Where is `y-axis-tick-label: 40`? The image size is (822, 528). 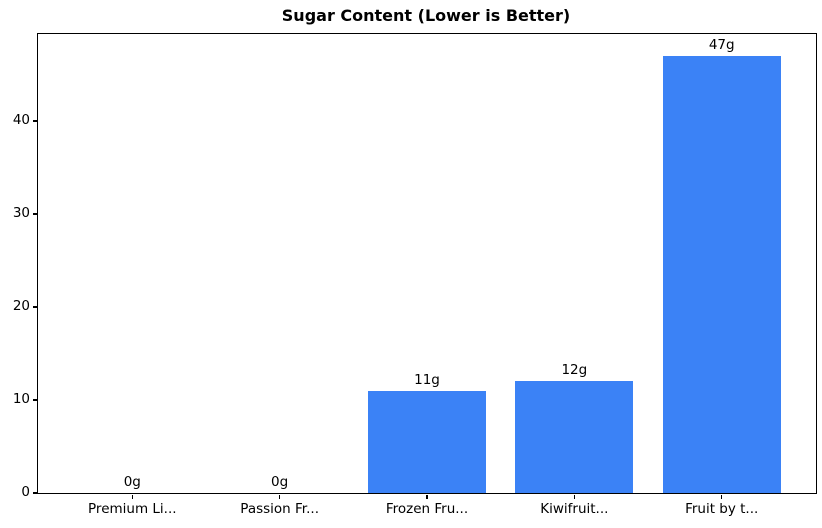
y-axis-tick-label: 40 is located at coordinates (21, 119).